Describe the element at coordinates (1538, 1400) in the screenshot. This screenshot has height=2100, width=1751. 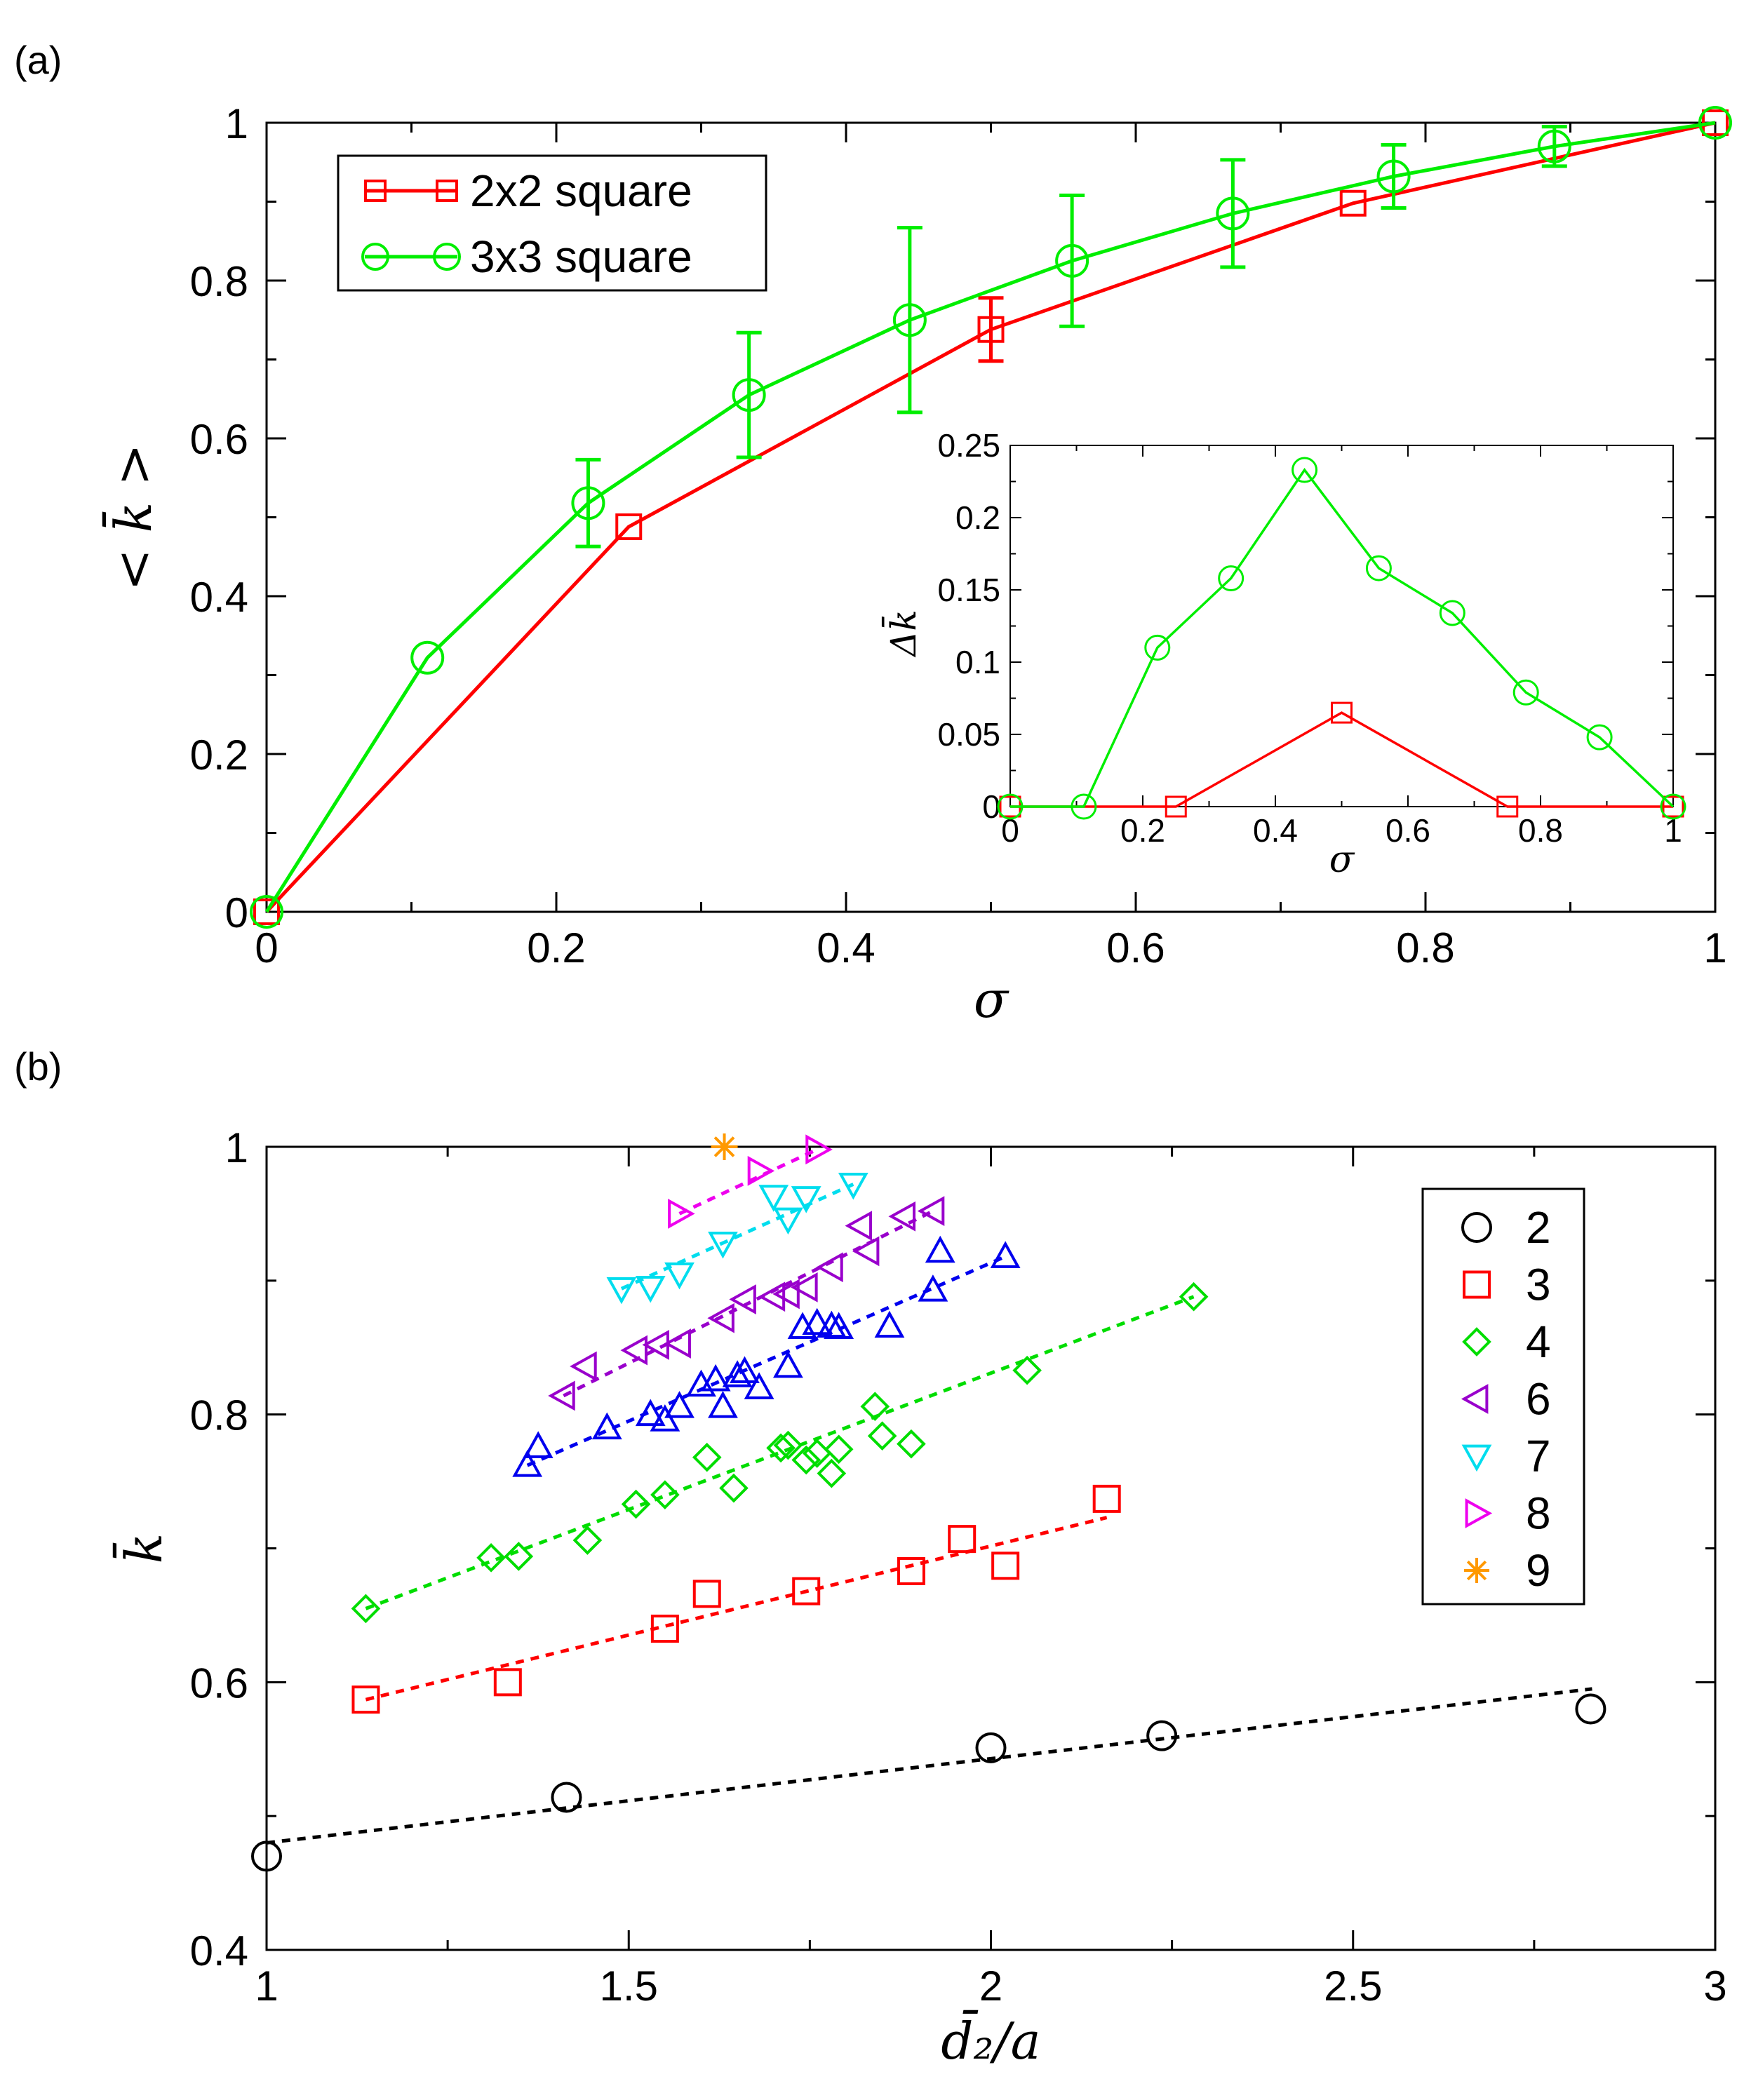
I see `panel-b-legend-label: 6` at that location.